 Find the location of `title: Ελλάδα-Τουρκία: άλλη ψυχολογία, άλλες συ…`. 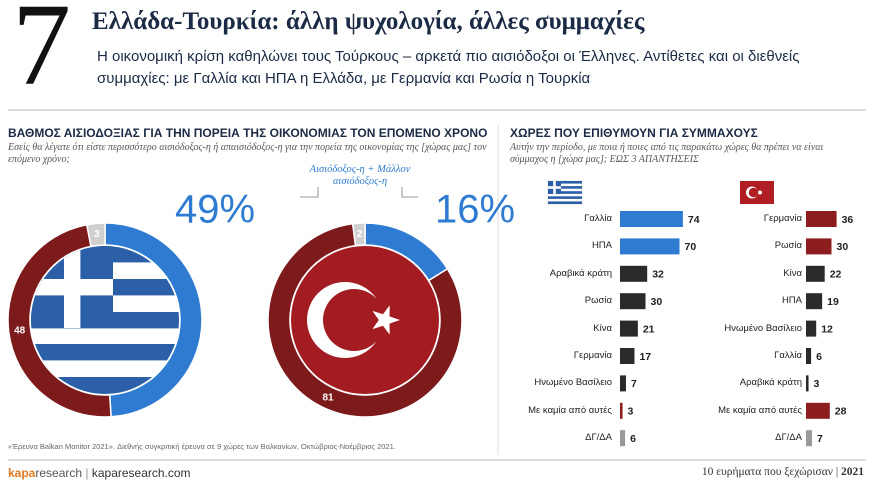

title: Ελλάδα-Τουρκία: άλλη ψυχολογία, άλλες συ… is located at coordinates (368, 21).